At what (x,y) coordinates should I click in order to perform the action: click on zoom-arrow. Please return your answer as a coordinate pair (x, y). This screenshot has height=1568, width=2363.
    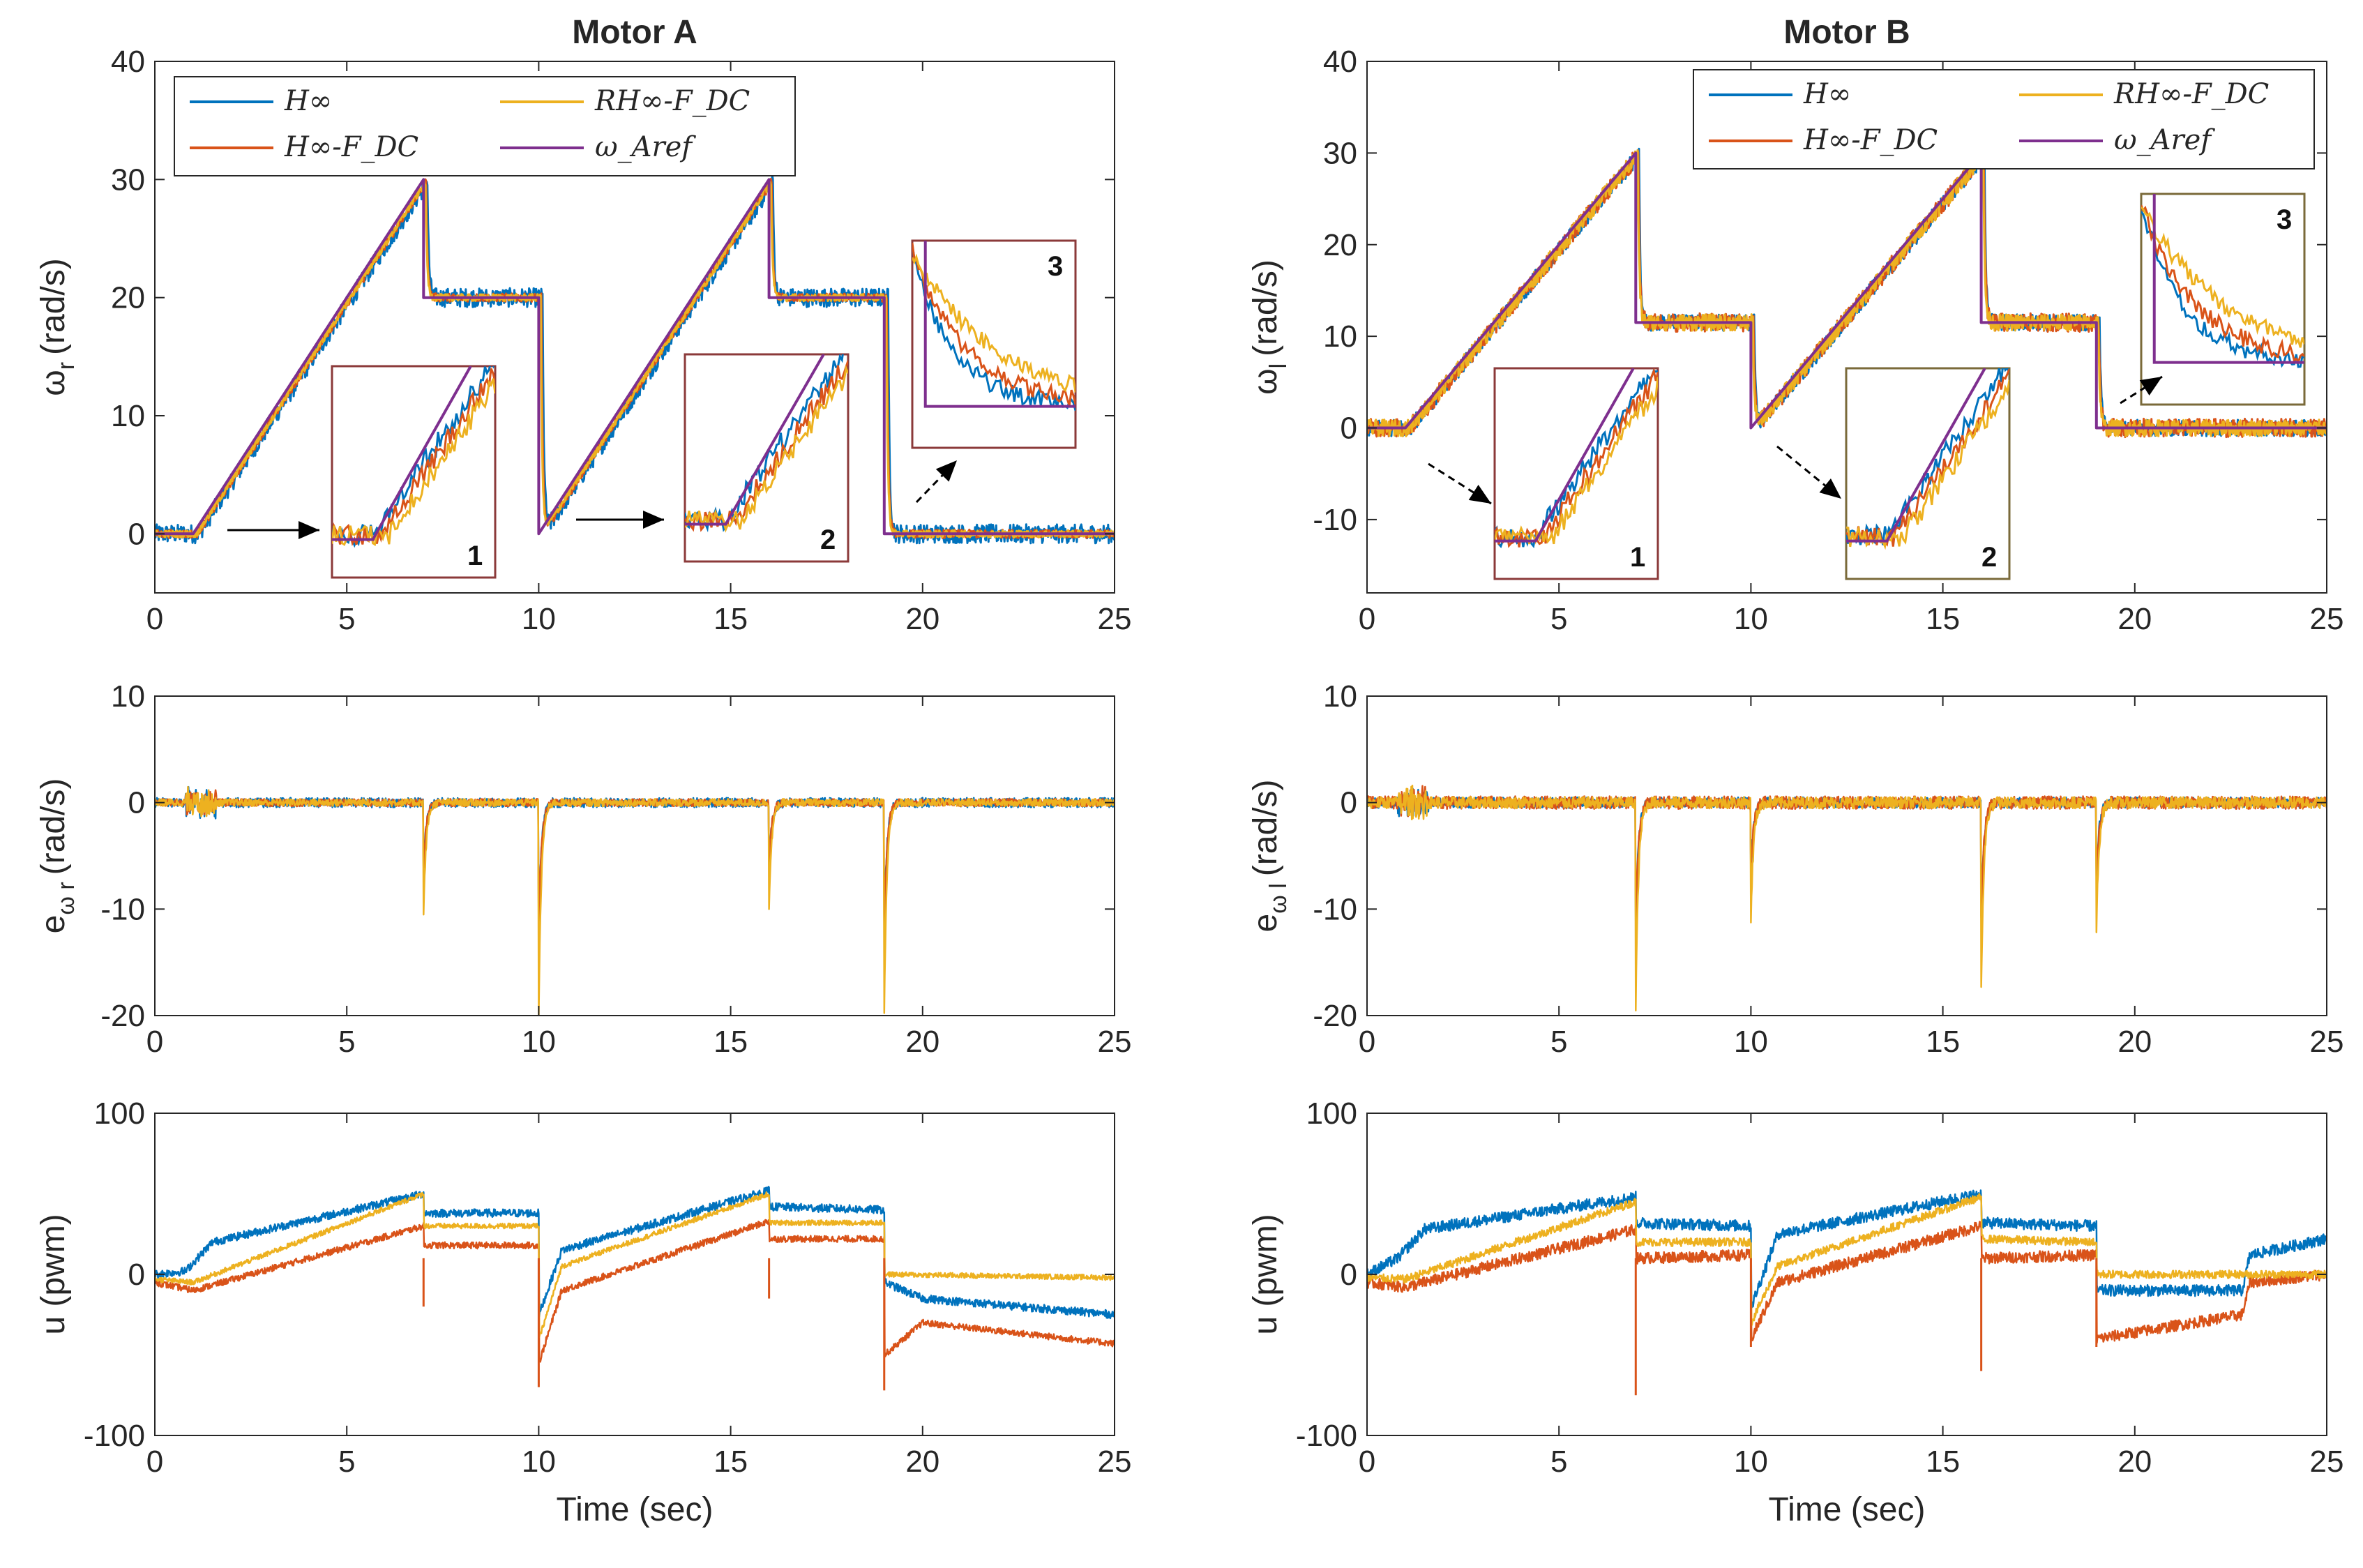
    Looking at the image, I should click on (1809, 472).